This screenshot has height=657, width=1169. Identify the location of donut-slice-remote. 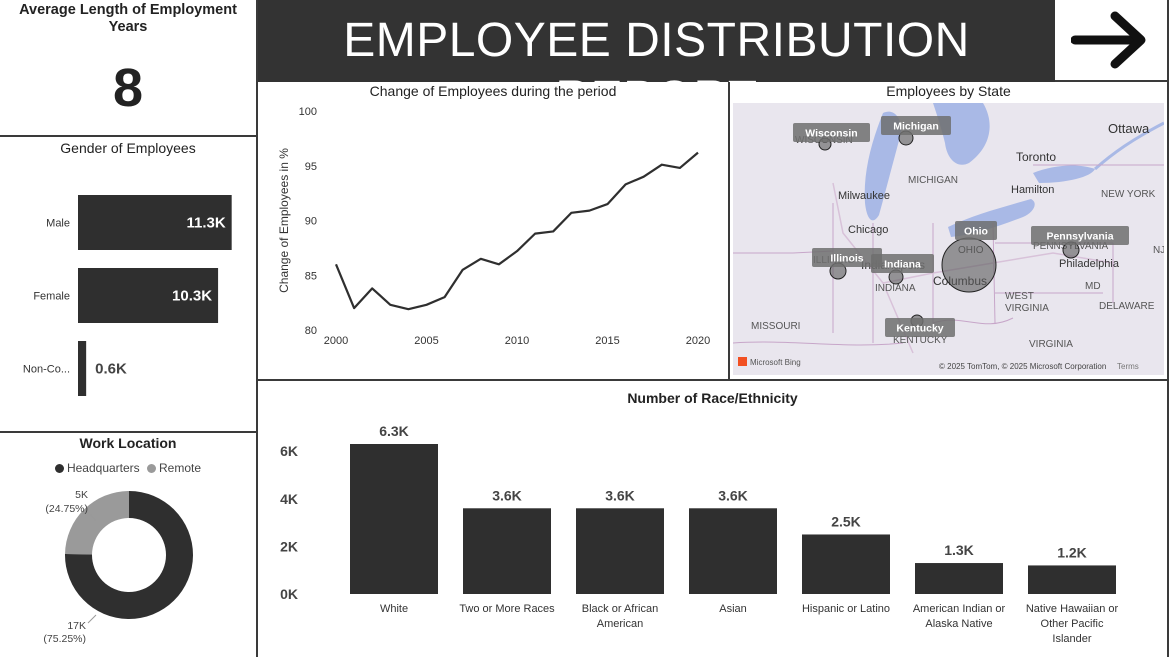
(97, 523).